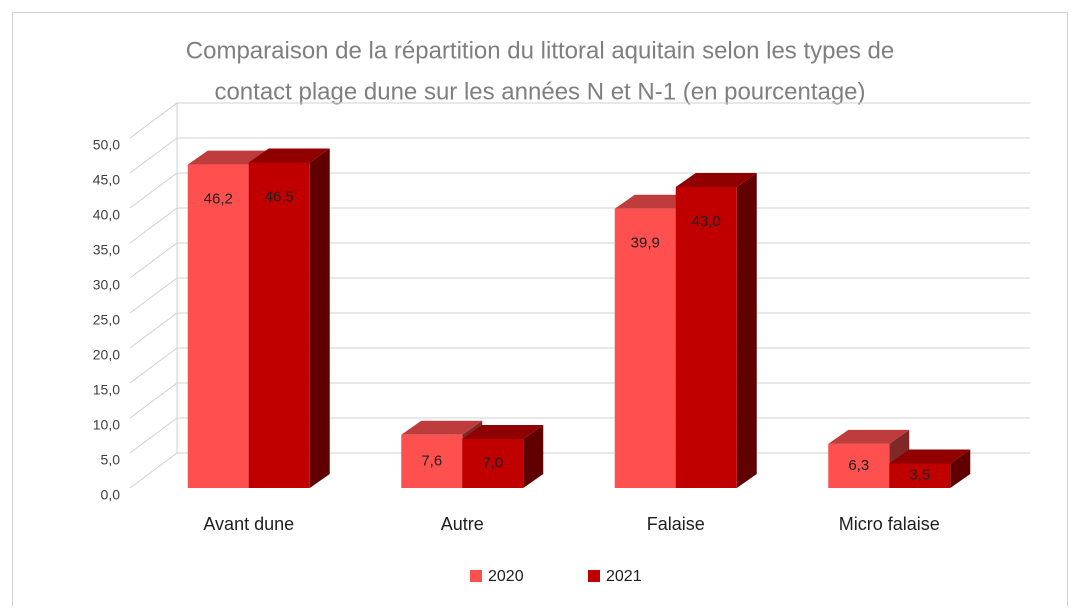 This screenshot has width=1080, height=611. What do you see at coordinates (645, 243) in the screenshot?
I see `data-label: 39,9` at bounding box center [645, 243].